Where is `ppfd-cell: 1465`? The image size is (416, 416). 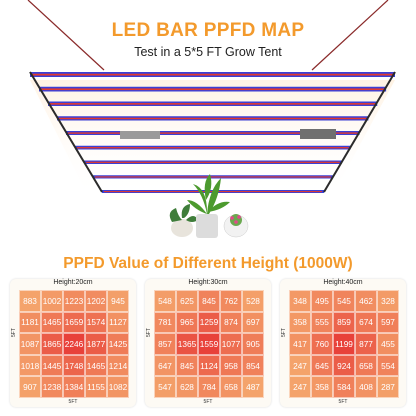
ppfd-cell: 1465 is located at coordinates (96, 365).